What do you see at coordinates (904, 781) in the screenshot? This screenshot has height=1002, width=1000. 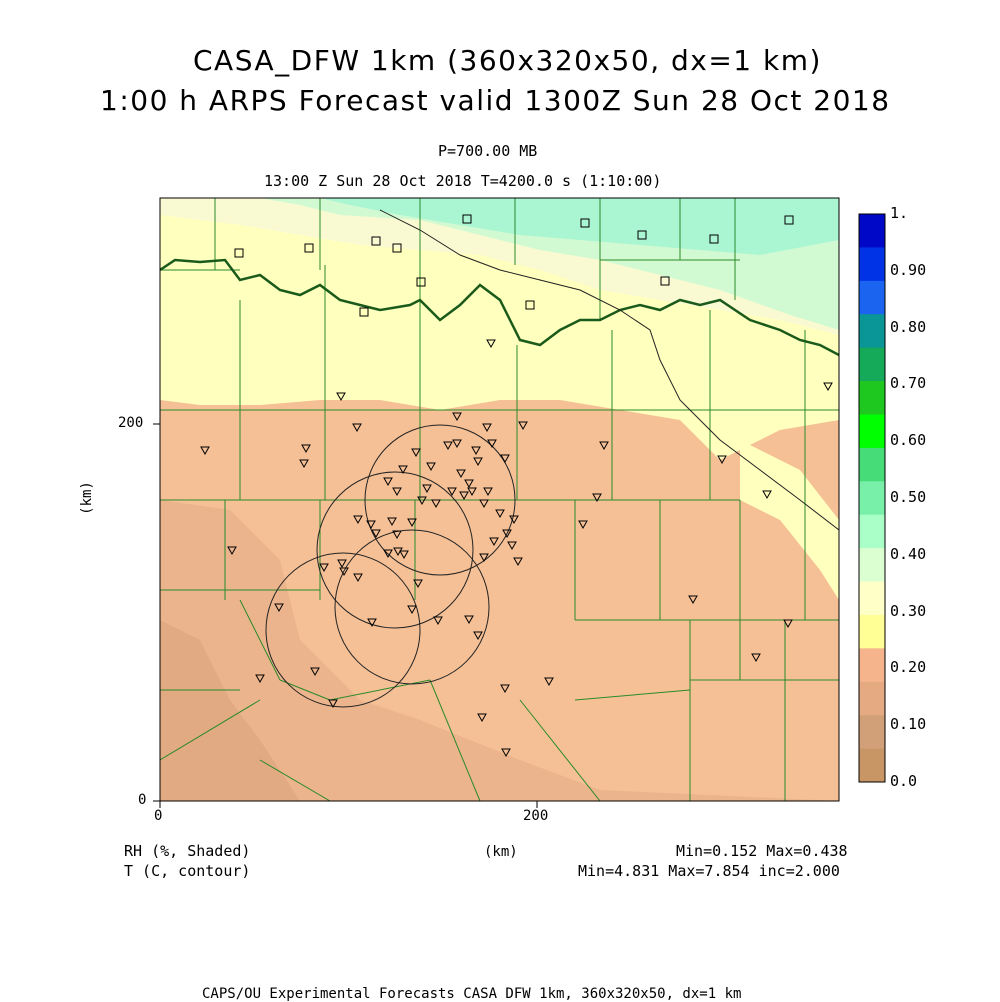 I see `colorbar-label: 0.0` at bounding box center [904, 781].